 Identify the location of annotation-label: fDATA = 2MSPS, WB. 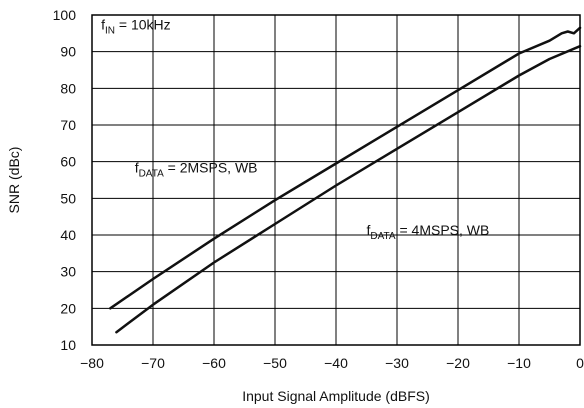
(196, 170).